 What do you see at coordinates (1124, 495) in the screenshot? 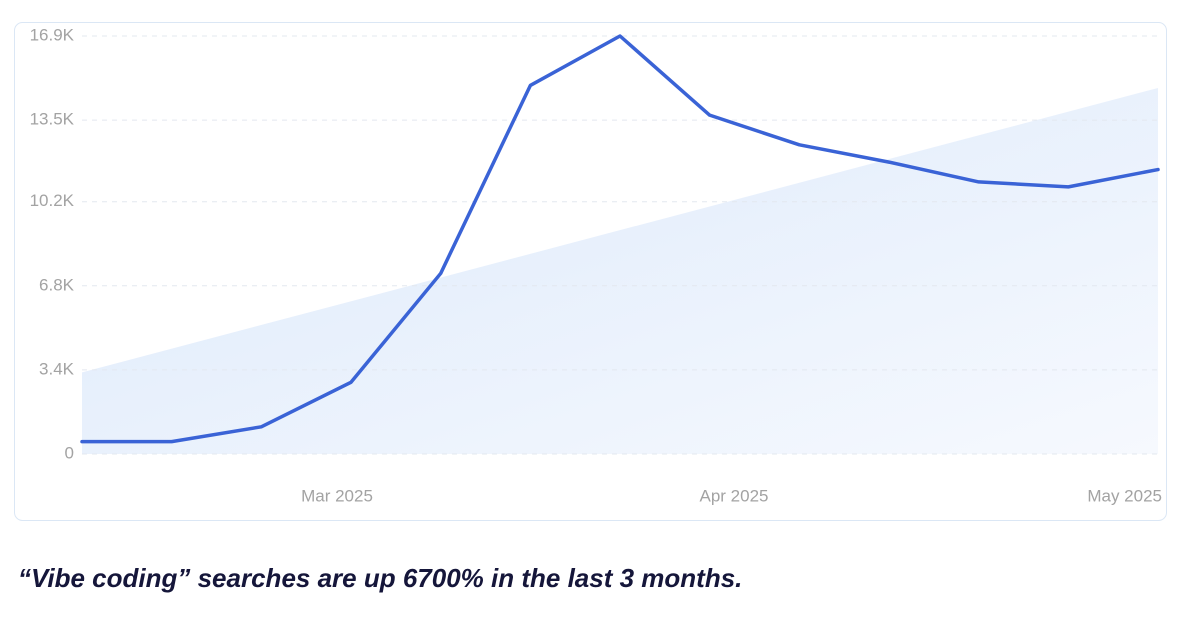
I see `x-tick-label: May 2025` at bounding box center [1124, 495].